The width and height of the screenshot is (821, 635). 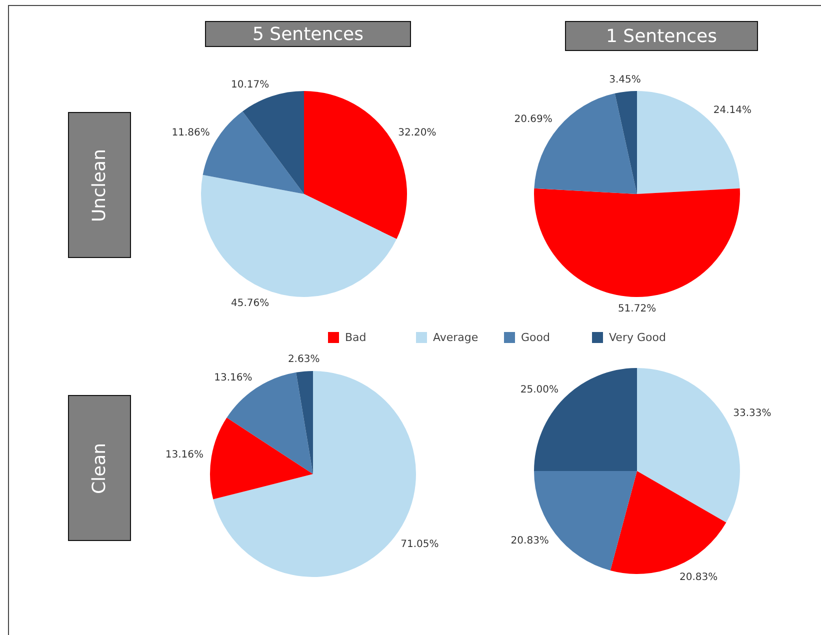 I want to click on data-label: 45.76%, so click(x=250, y=303).